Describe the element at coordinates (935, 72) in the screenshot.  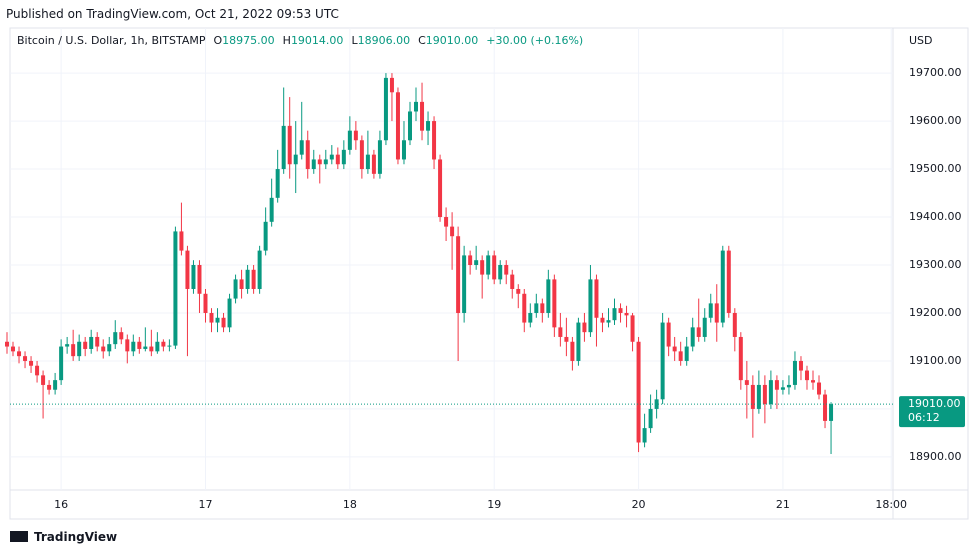
I see `y-tick-label: 19700.00` at that location.